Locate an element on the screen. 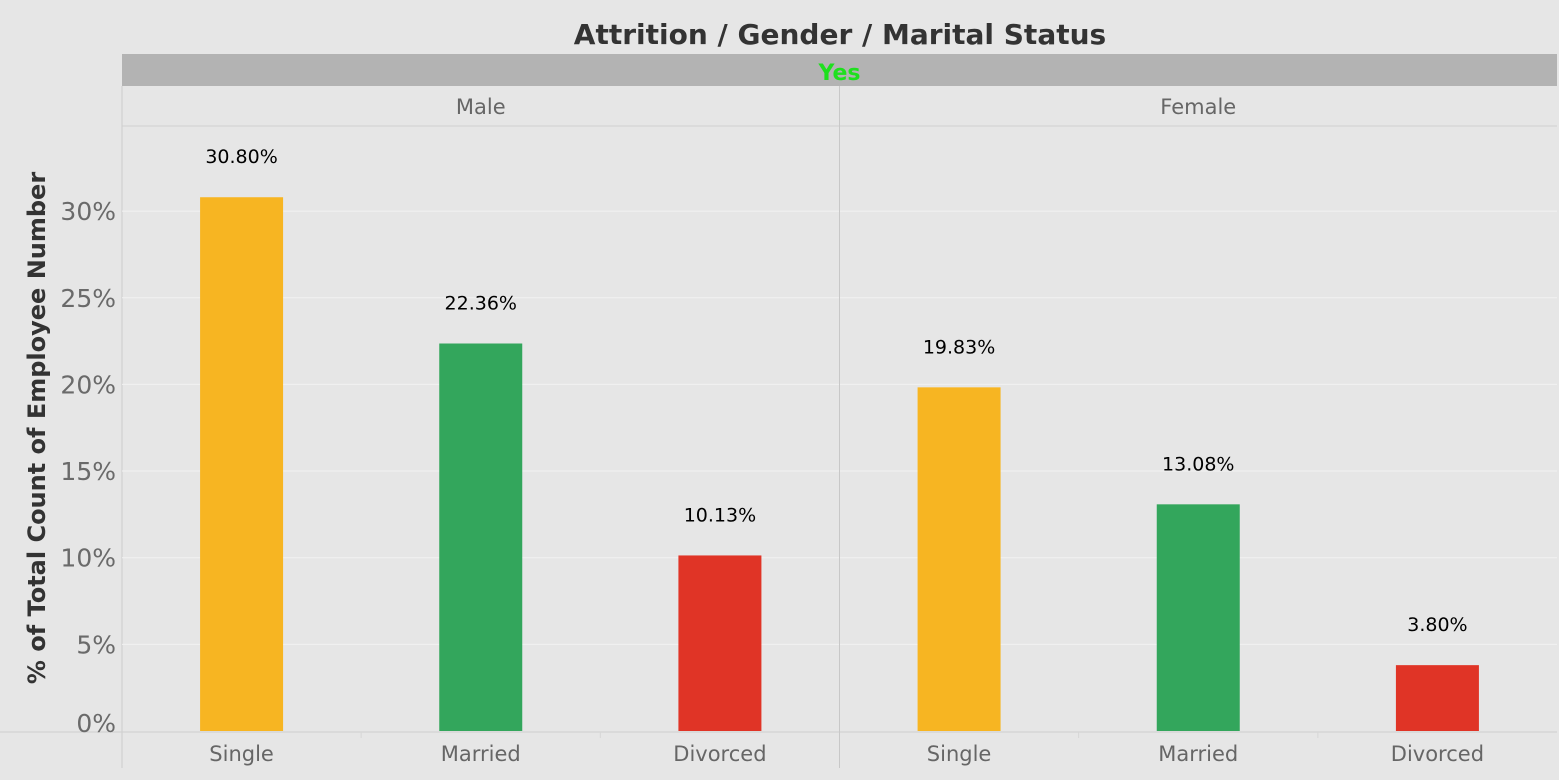 This screenshot has height=780, width=1559. data-label: 19.83% is located at coordinates (959, 347).